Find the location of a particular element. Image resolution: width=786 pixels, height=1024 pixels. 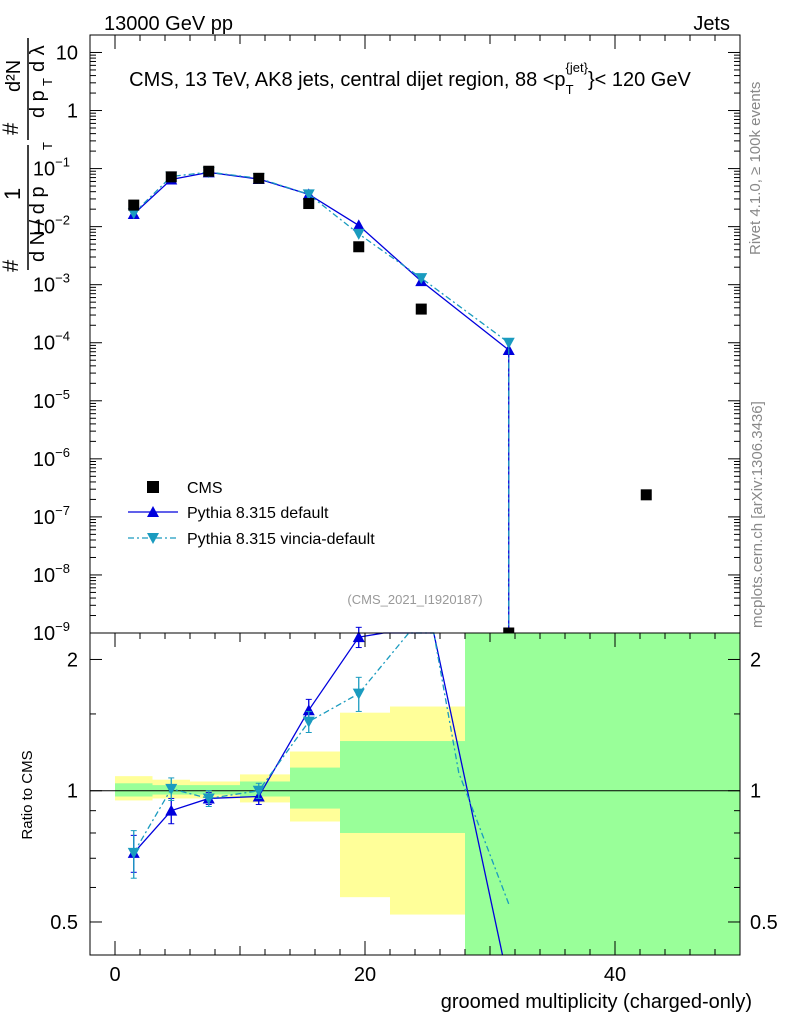

rivet-label: Rivet 4.1.0, ≥ 100k events is located at coordinates (755, 168).